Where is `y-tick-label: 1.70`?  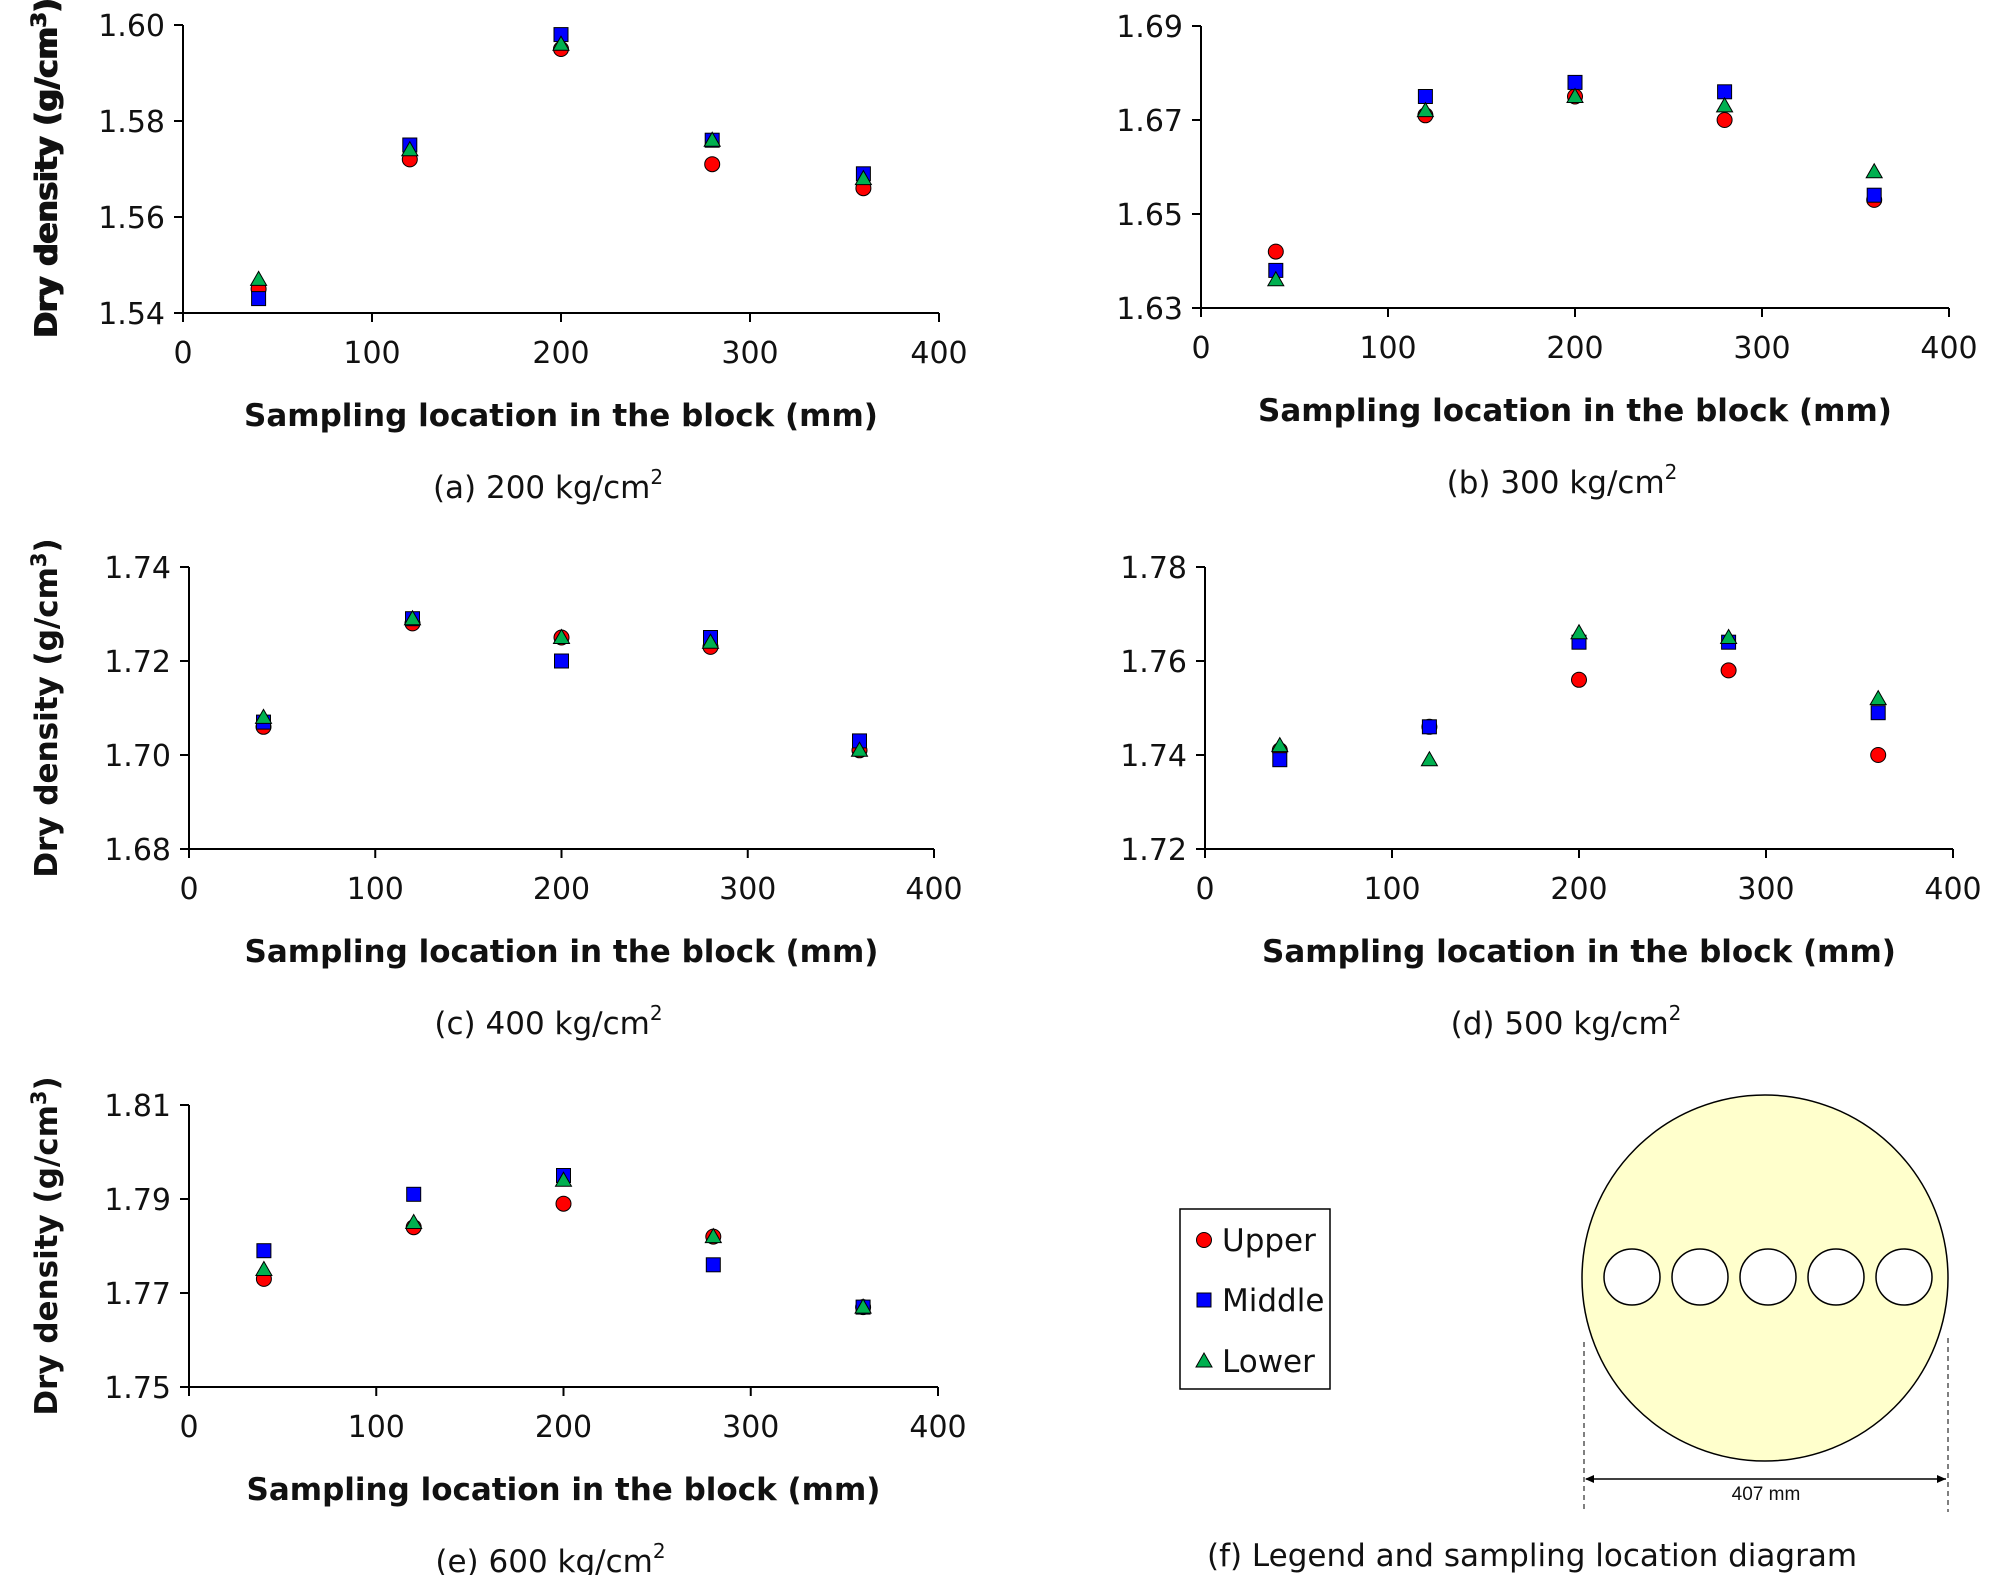 y-tick-label: 1.70 is located at coordinates (137, 756).